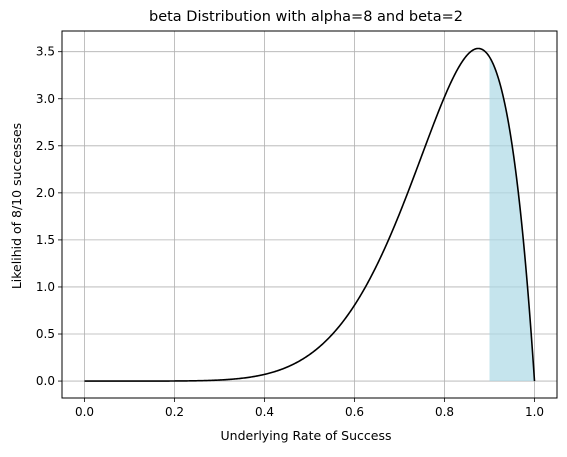  Describe the element at coordinates (45, 193) in the screenshot. I see `y-tick-label: 2.0` at that location.